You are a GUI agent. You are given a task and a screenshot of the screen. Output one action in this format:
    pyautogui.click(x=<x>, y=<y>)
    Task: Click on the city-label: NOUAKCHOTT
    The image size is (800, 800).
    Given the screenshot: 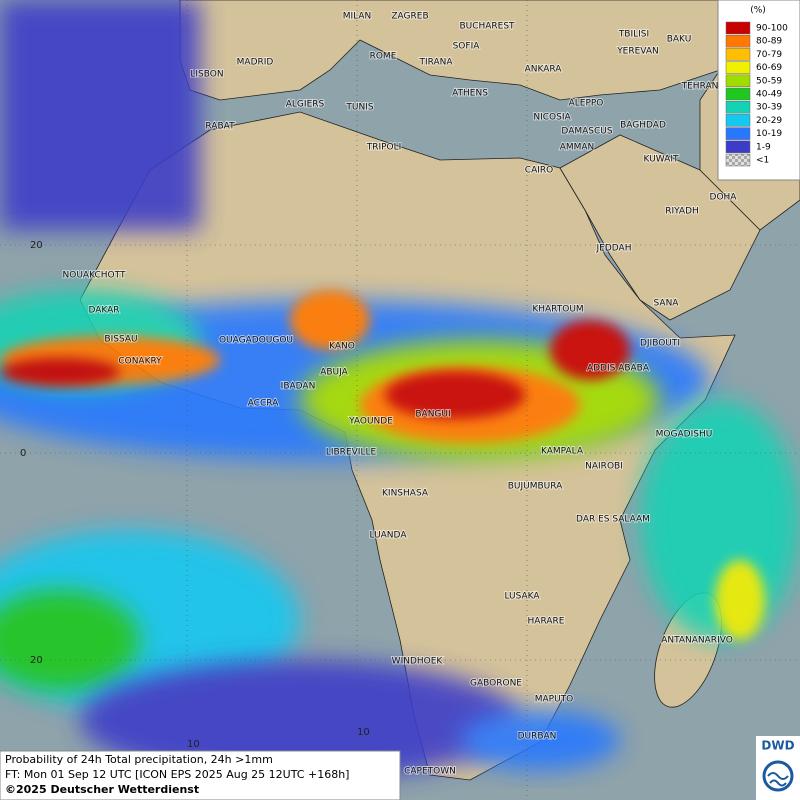 What is the action you would take?
    pyautogui.click(x=94, y=276)
    